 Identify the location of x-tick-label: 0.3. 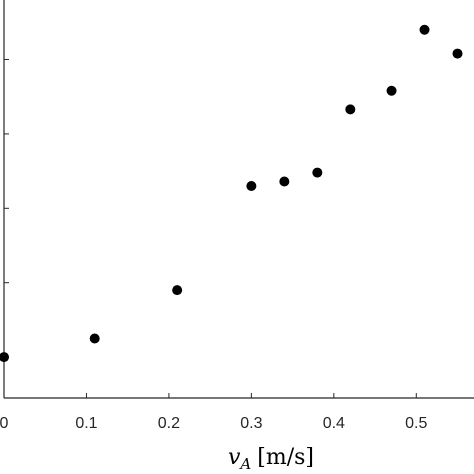
(251, 423).